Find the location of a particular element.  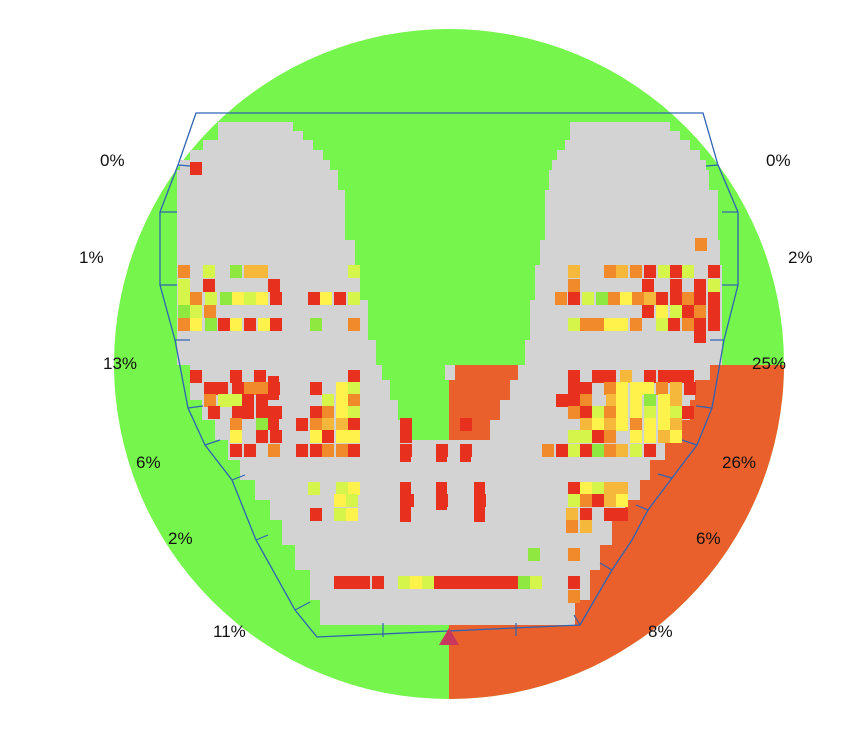

zone-label-left-2: 1% is located at coordinates (91, 257).